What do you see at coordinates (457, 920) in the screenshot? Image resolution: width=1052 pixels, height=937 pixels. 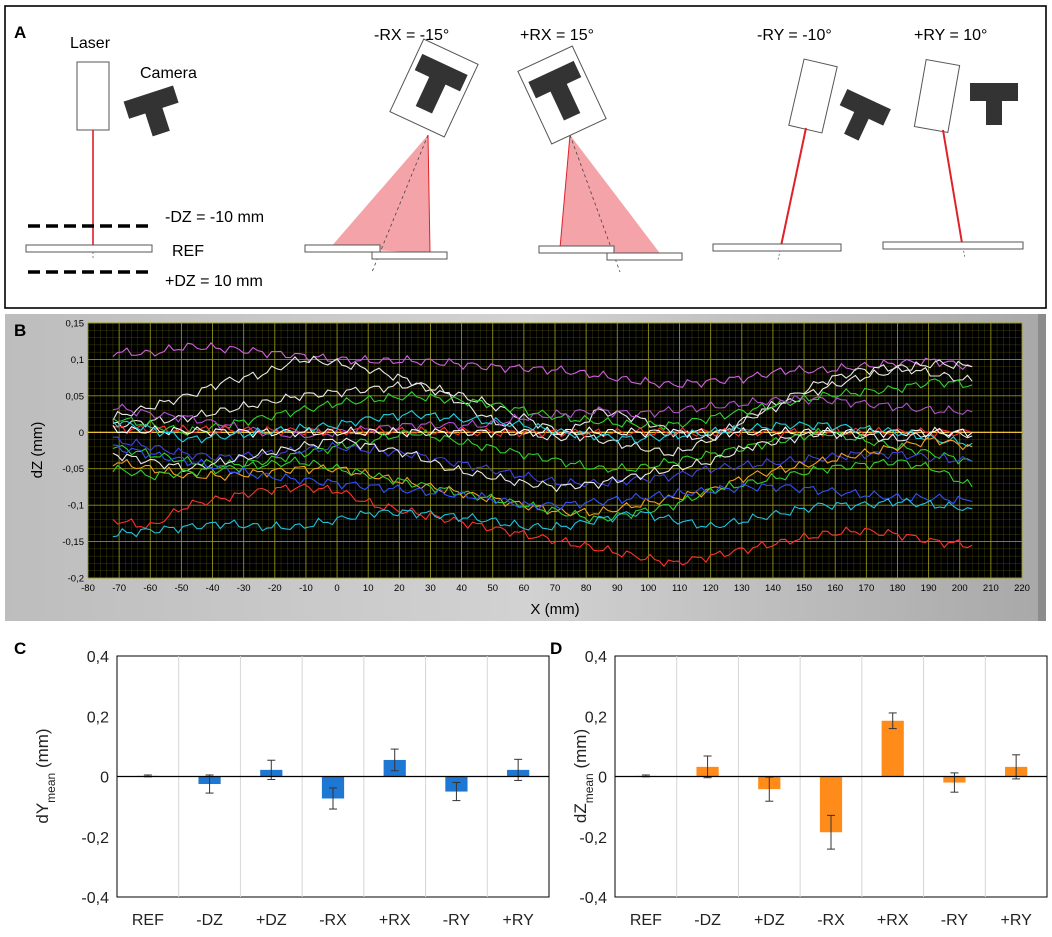 I see `x-tick-label: -RY` at bounding box center [457, 920].